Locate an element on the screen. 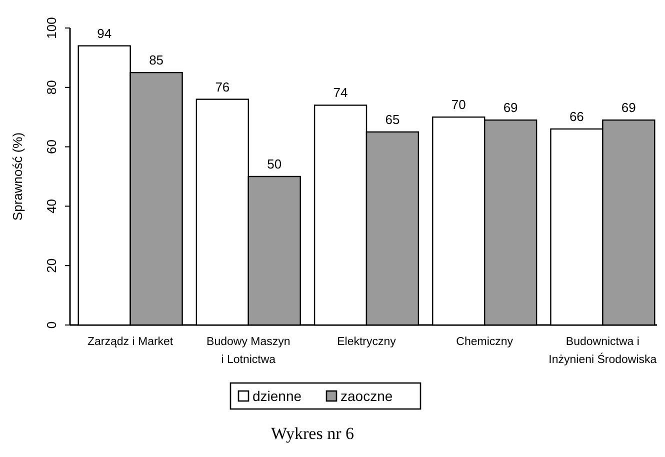 The image size is (665, 457). data-label: 70 is located at coordinates (458, 104).